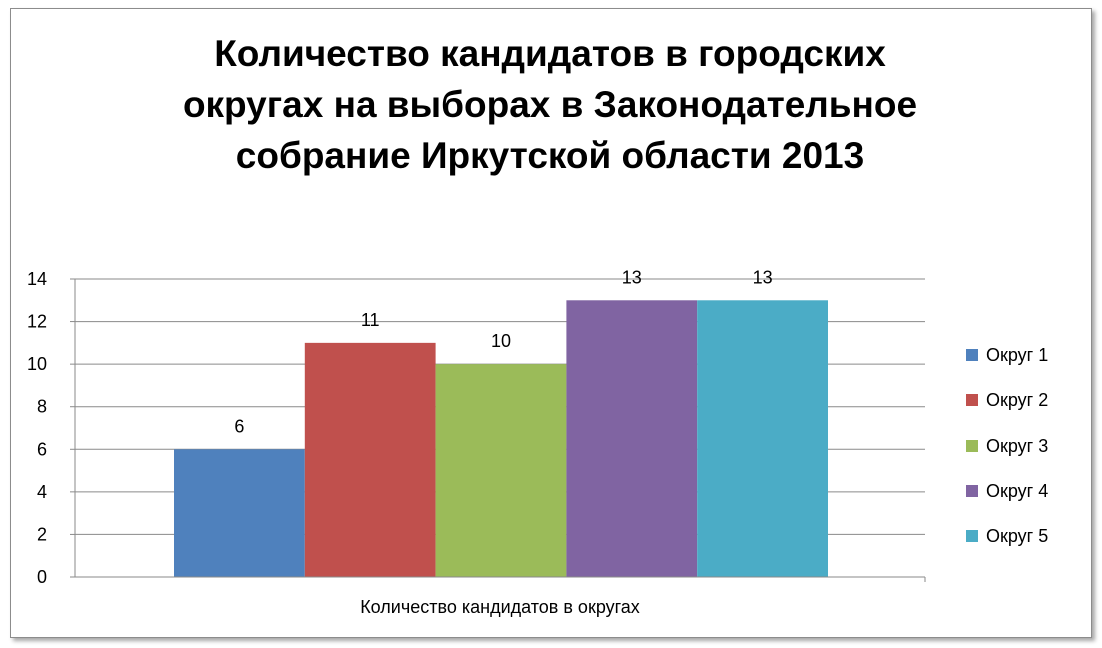 The image size is (1102, 648). What do you see at coordinates (1017, 445) in the screenshot?
I see `legend-label: Округ 3` at bounding box center [1017, 445].